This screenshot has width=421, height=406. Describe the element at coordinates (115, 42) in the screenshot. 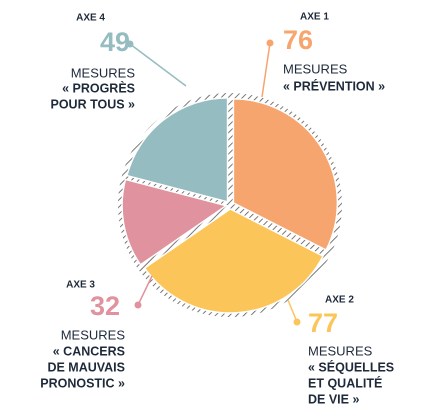

I see `value-label: 49` at that location.